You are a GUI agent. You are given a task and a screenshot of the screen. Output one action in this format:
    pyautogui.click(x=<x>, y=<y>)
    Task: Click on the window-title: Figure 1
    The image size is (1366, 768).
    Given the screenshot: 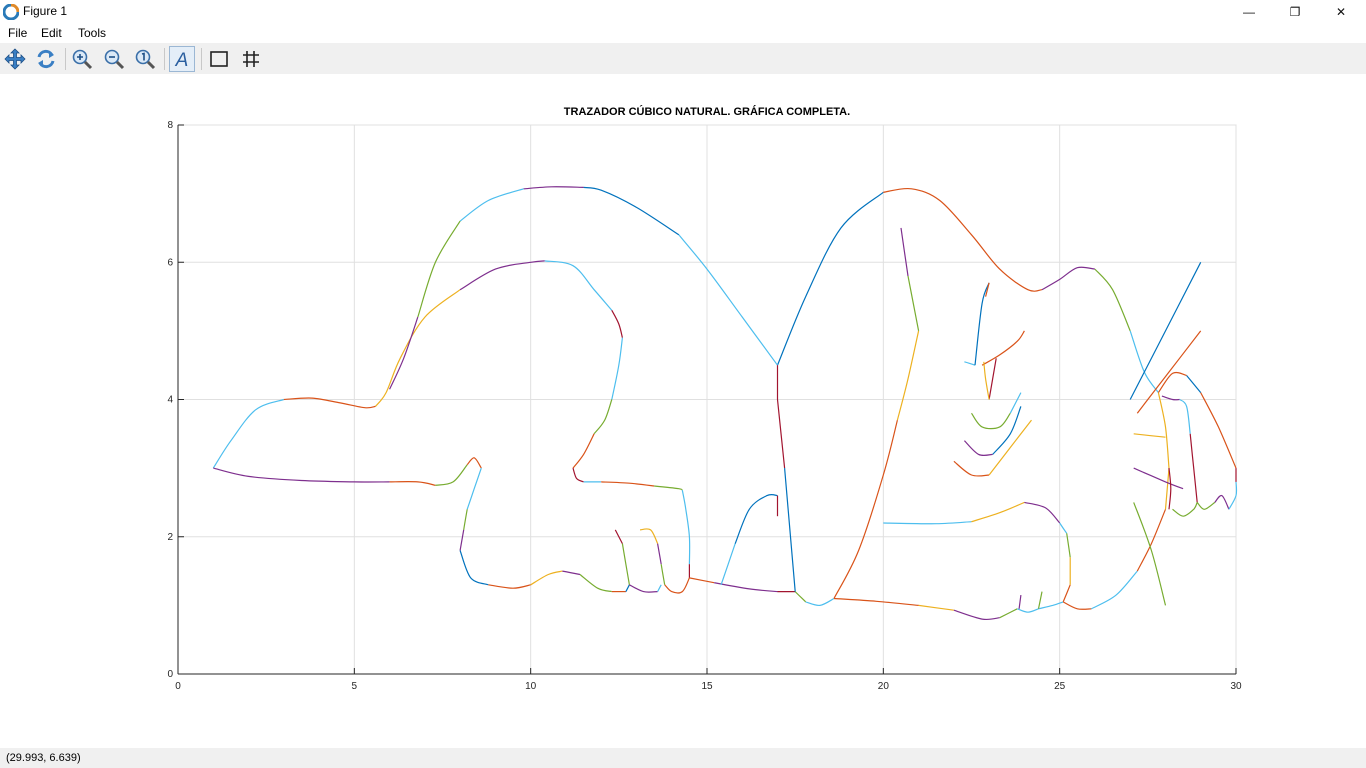 What is the action you would take?
    pyautogui.click(x=45, y=11)
    